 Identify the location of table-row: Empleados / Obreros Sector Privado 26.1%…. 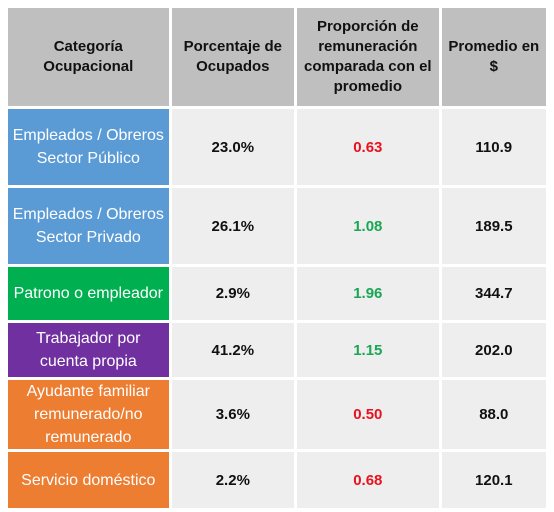
(277, 226).